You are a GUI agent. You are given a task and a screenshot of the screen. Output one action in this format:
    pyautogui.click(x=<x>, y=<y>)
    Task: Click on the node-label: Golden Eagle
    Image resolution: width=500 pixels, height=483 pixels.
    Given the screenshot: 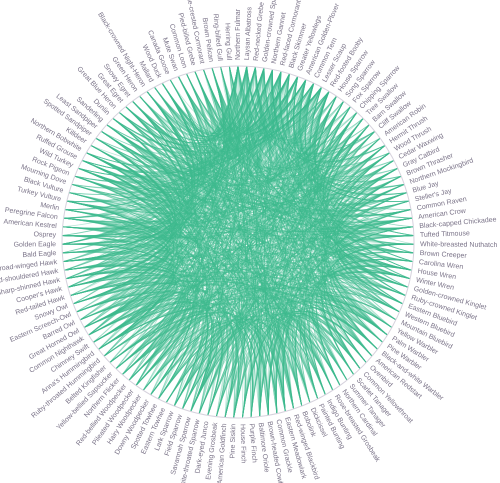 What is the action you would take?
    pyautogui.click(x=35, y=245)
    